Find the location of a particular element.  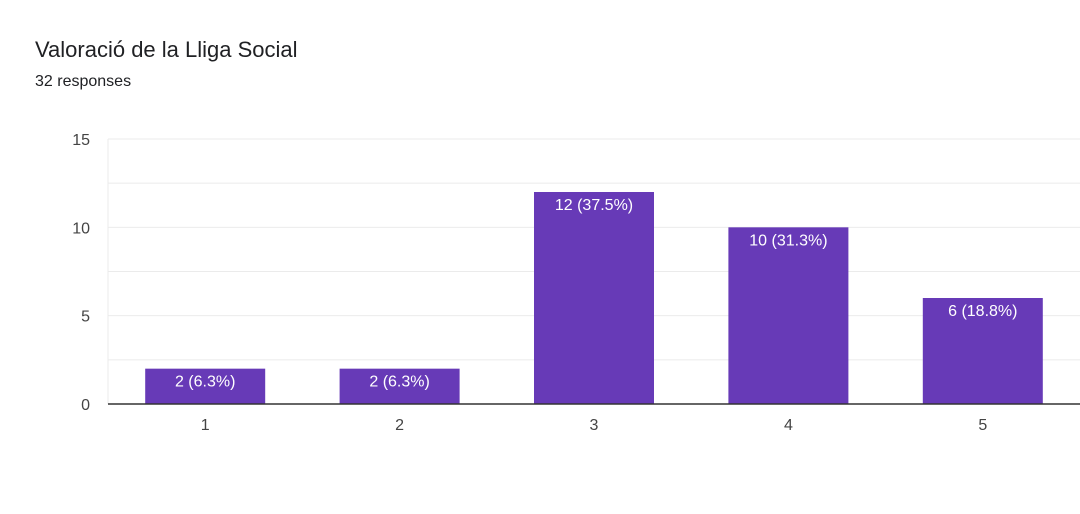

x-tick-label: 4 is located at coordinates (788, 425).